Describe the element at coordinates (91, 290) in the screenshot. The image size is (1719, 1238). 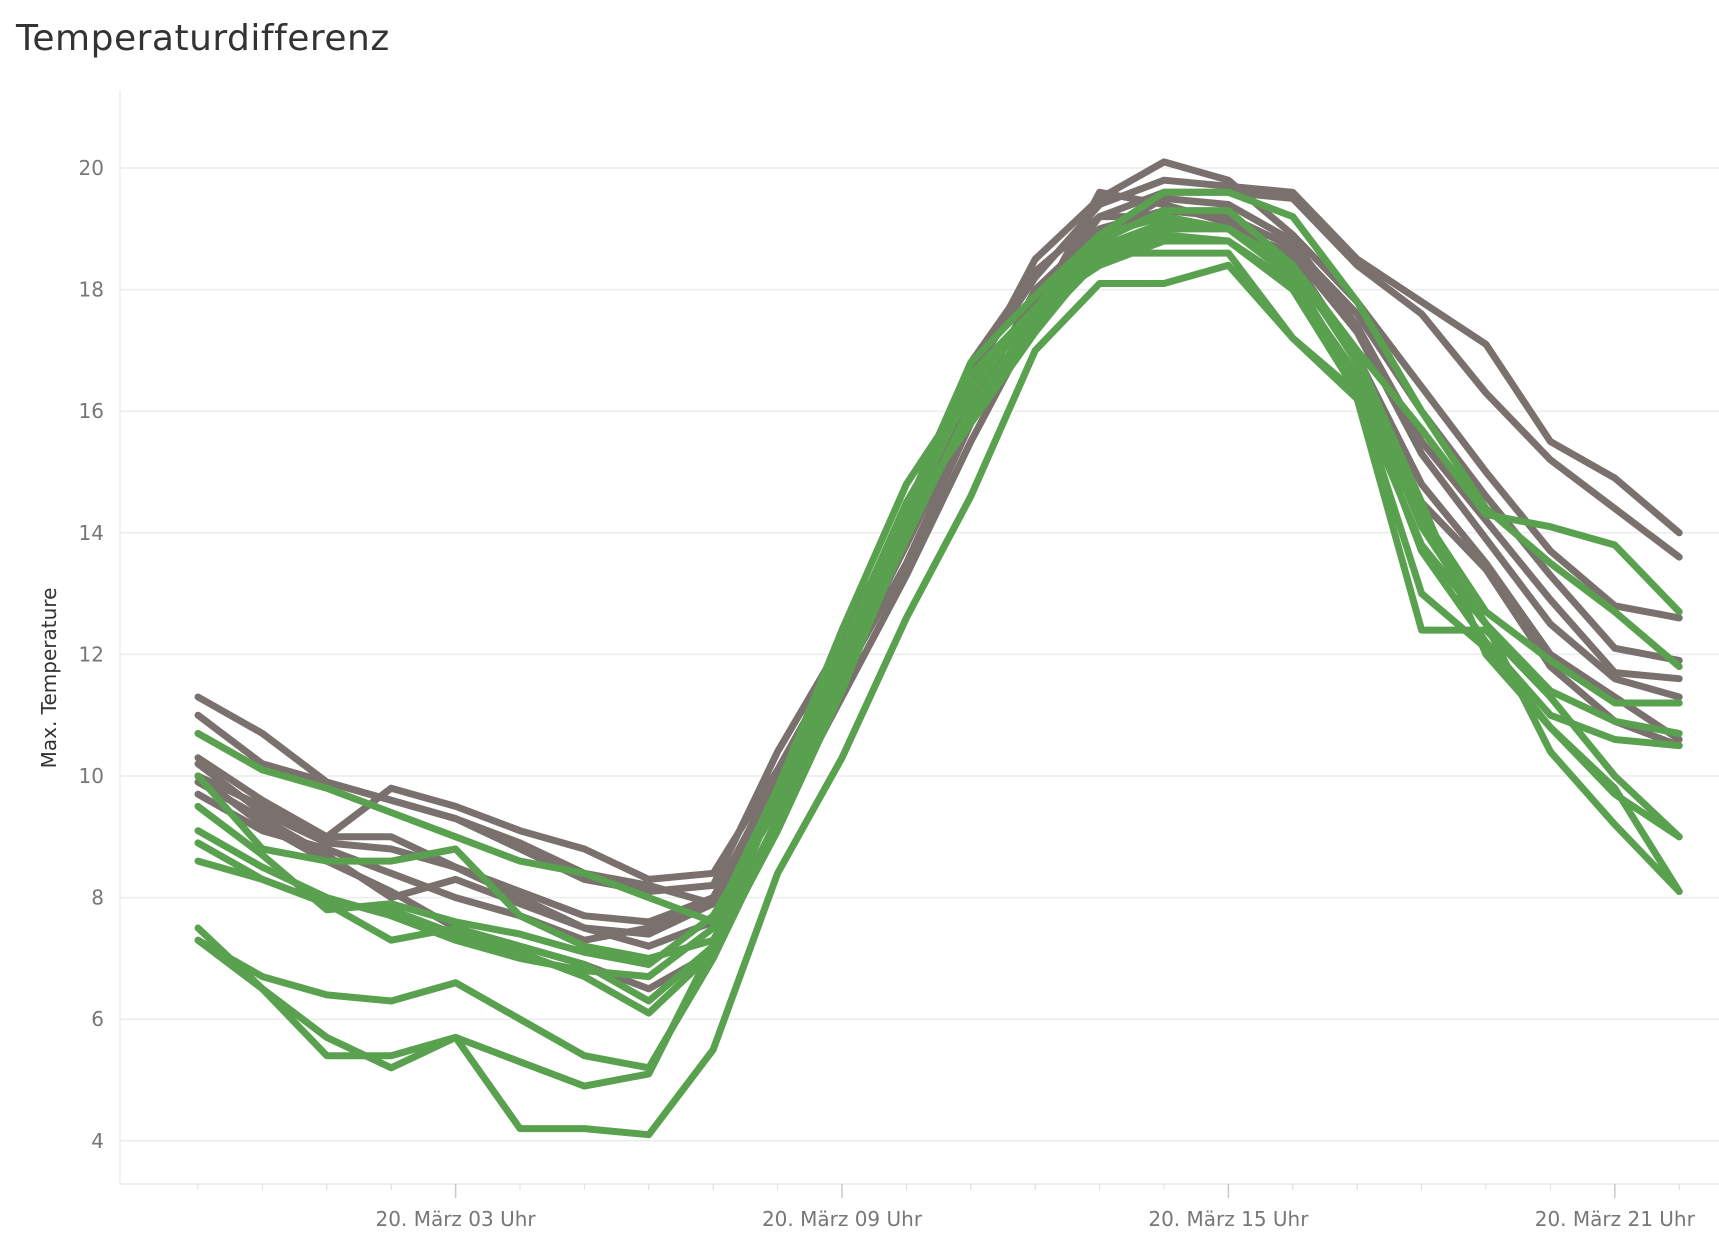
I see `y-tick-label: 18` at that location.